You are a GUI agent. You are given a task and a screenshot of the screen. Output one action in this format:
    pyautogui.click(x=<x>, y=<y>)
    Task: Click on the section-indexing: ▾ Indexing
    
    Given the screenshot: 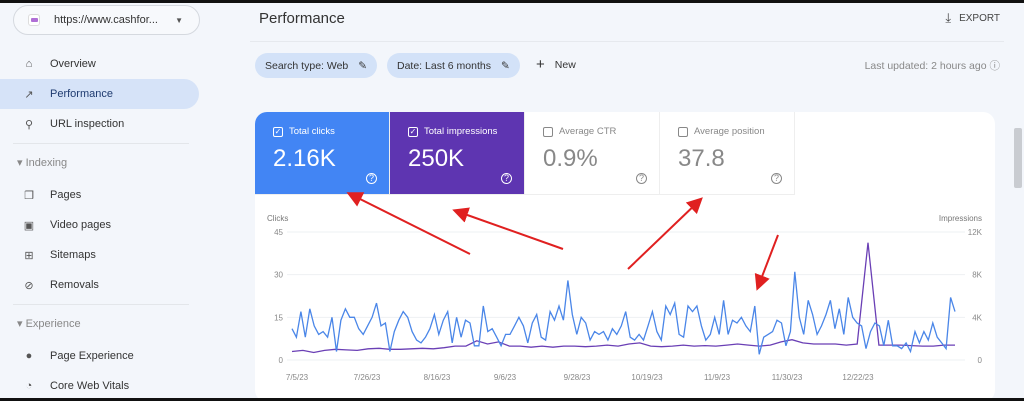 What is the action you would take?
    pyautogui.click(x=42, y=162)
    